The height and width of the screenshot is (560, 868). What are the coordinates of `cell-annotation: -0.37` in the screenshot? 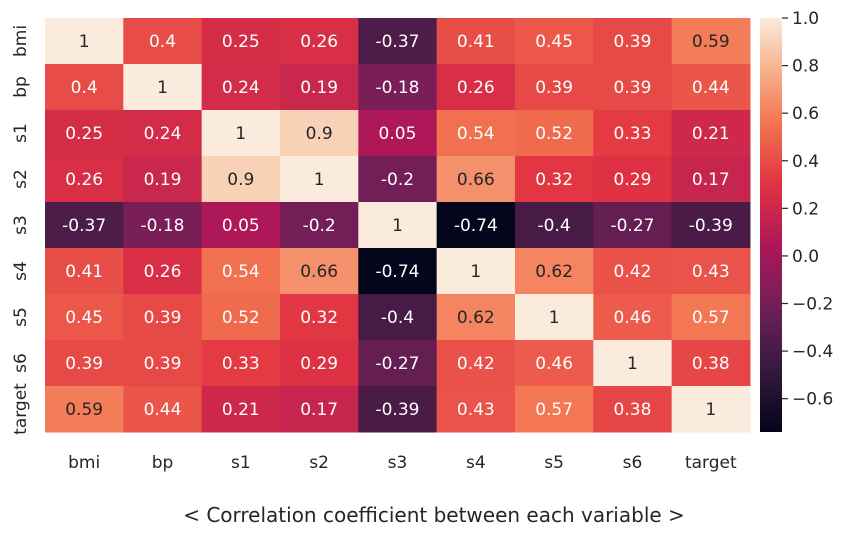 It's located at (397, 42).